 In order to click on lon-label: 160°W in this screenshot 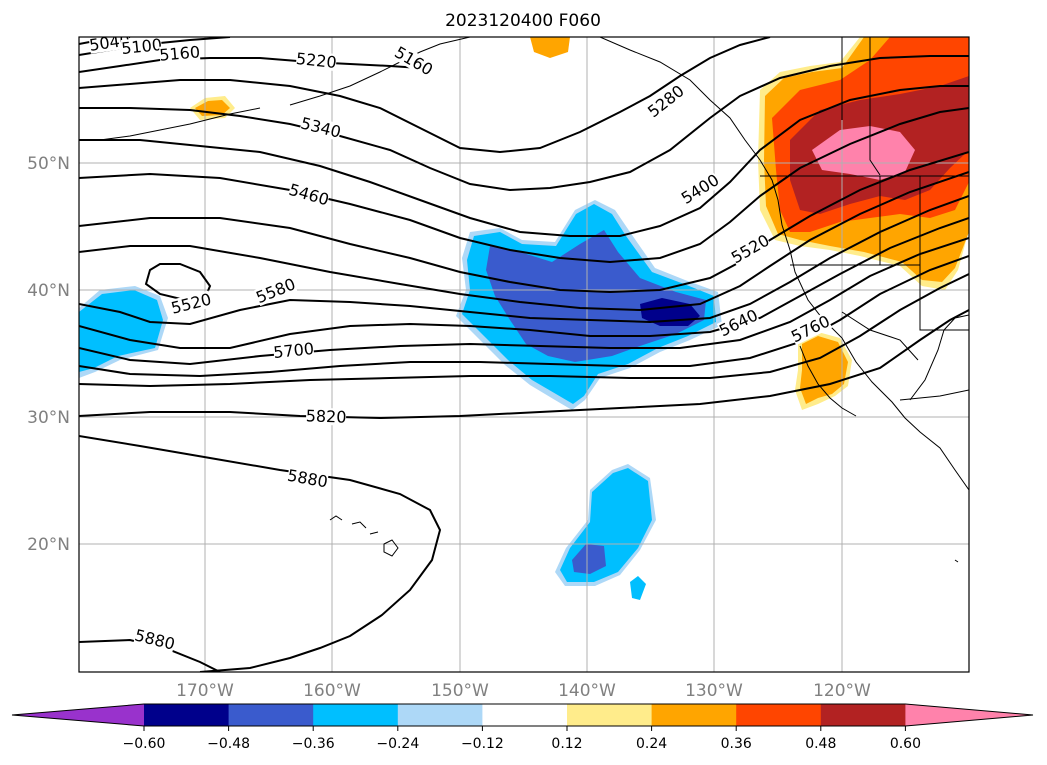, I will do `click(332, 691)`.